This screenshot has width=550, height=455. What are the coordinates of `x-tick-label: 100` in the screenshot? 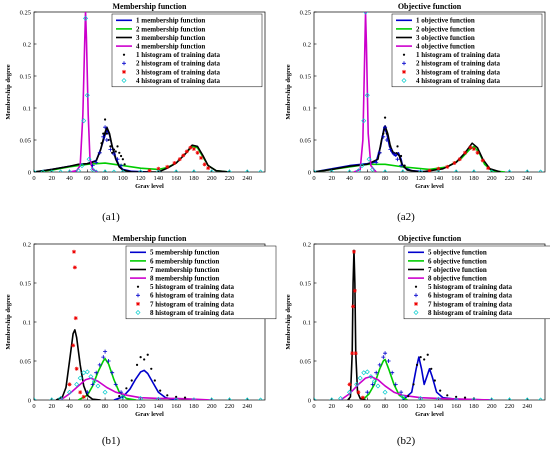 It's located at (403, 178).